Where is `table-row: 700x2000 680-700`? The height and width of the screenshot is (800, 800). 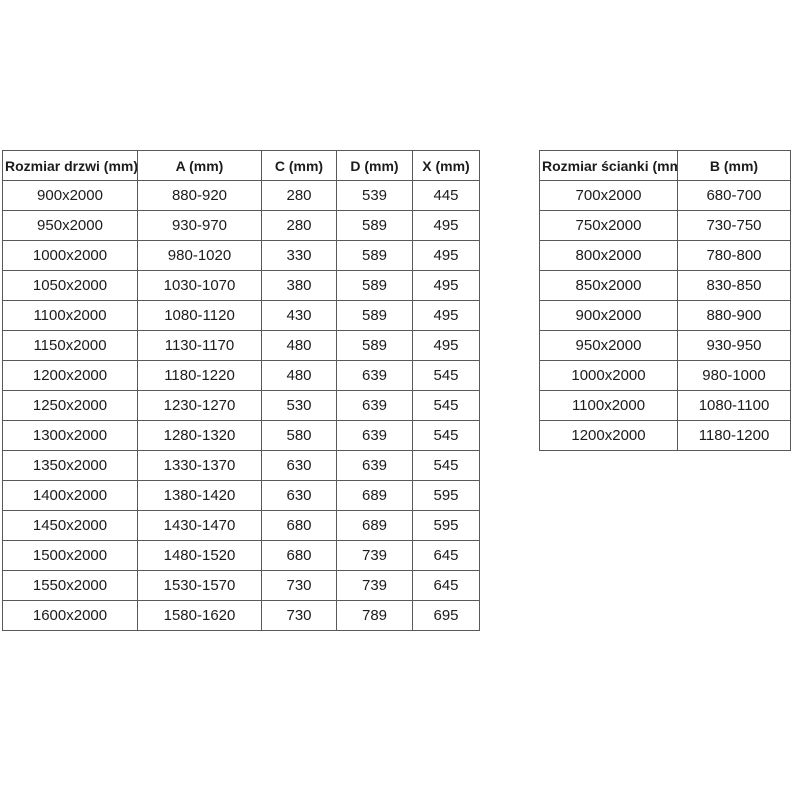
table-row: 700x2000 680-700 is located at coordinates (665, 195).